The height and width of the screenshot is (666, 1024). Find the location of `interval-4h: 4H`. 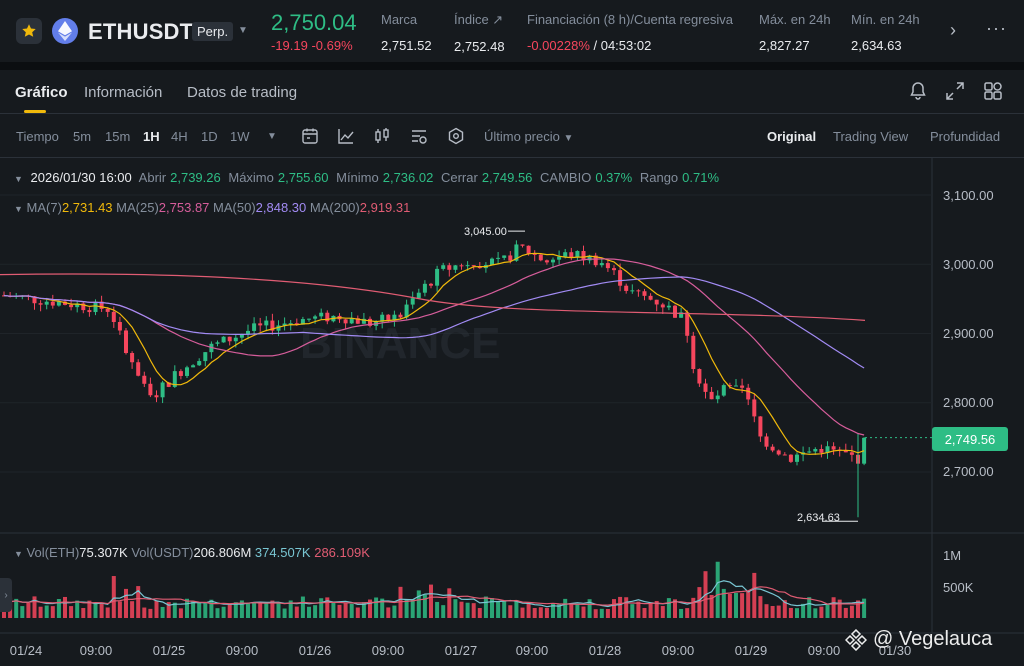

interval-4h: 4H is located at coordinates (179, 136).